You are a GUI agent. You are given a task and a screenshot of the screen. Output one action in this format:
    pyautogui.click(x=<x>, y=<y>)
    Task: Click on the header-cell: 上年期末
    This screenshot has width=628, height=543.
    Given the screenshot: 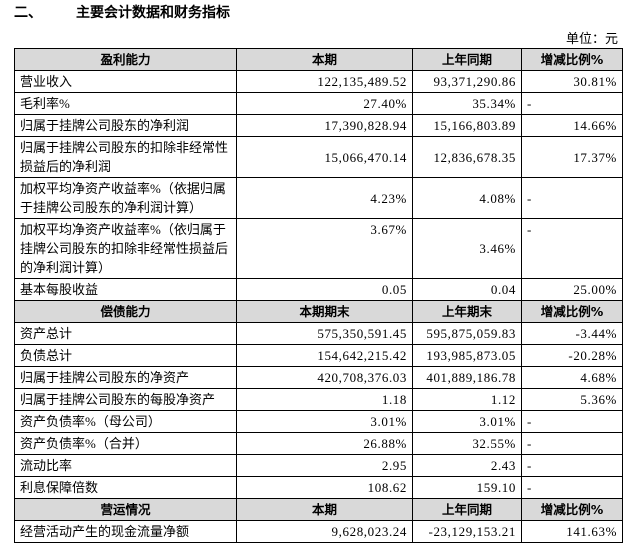 What is the action you would take?
    pyautogui.click(x=467, y=311)
    